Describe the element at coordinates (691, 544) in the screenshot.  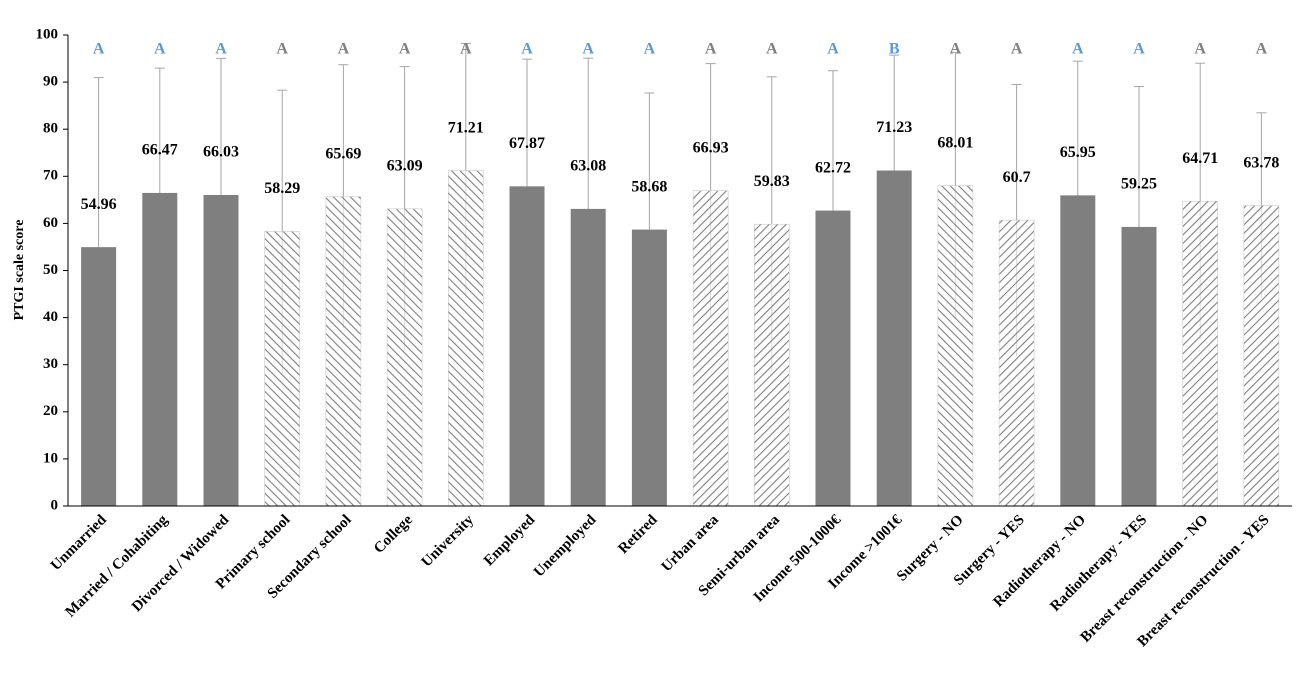
I see `x-tick-label: Urban area` at that location.